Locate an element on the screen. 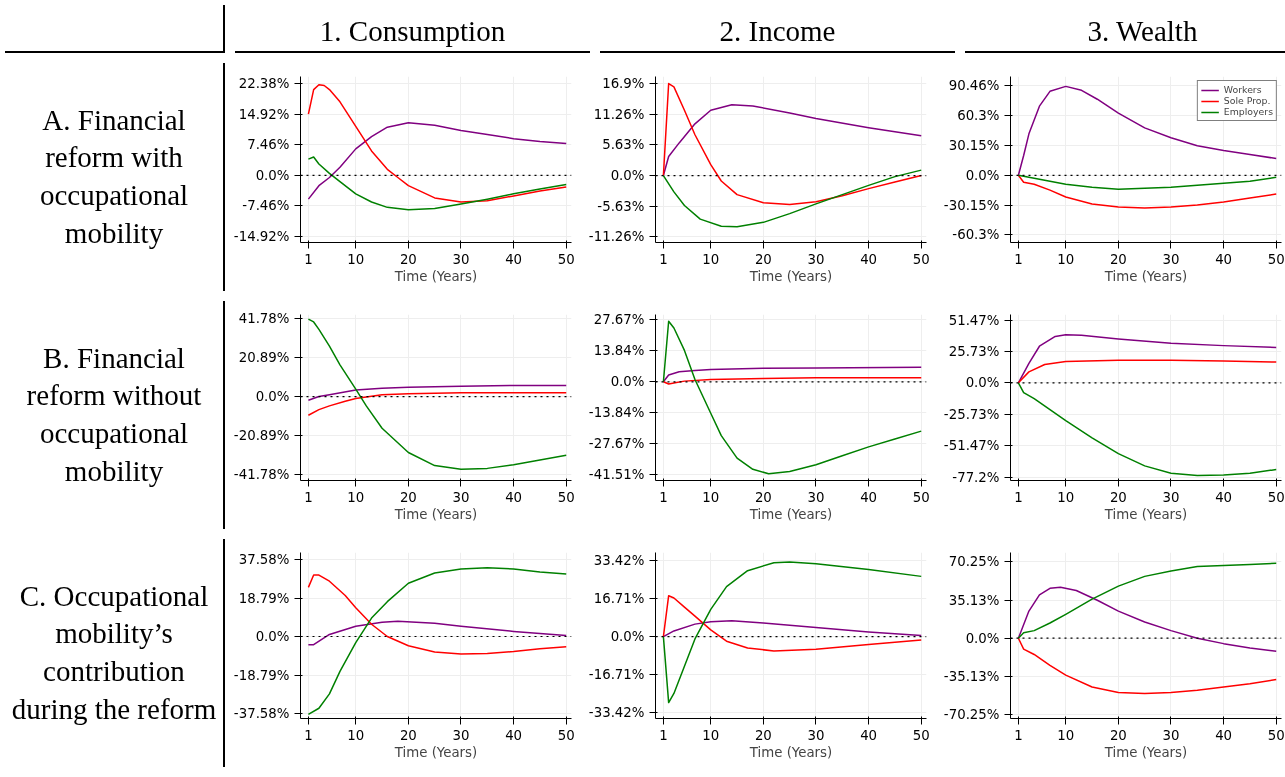  y-tick-label: 37.58% is located at coordinates (264, 560).